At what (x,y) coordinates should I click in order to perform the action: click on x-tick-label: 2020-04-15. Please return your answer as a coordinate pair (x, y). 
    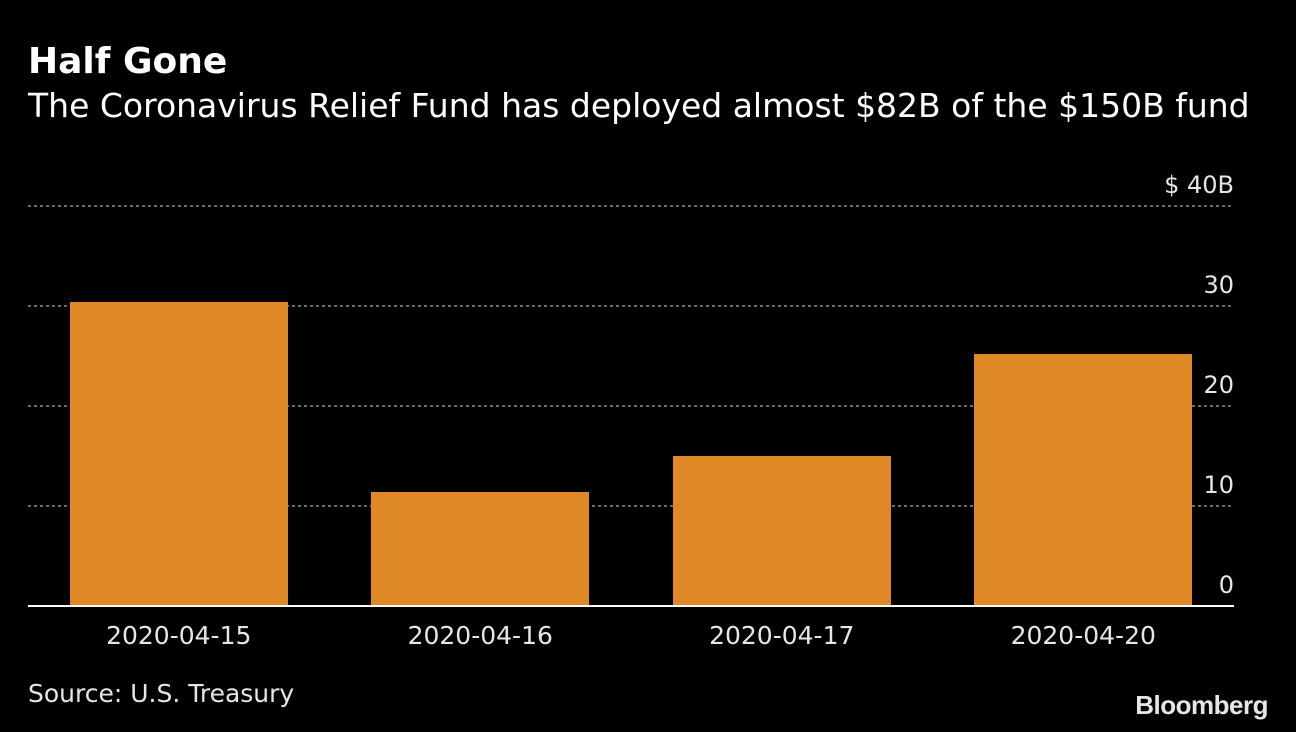
    Looking at the image, I should click on (178, 635).